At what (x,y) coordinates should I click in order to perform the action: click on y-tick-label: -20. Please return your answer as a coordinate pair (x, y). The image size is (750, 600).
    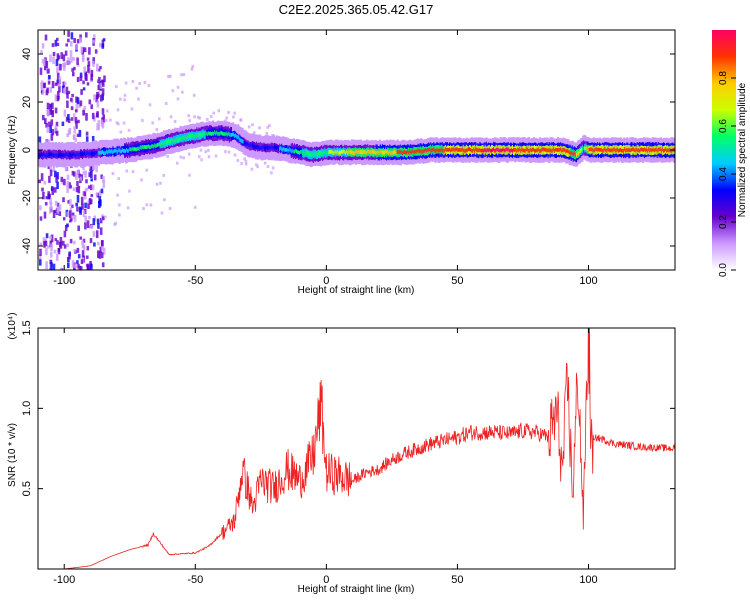
    Looking at the image, I should click on (27, 198).